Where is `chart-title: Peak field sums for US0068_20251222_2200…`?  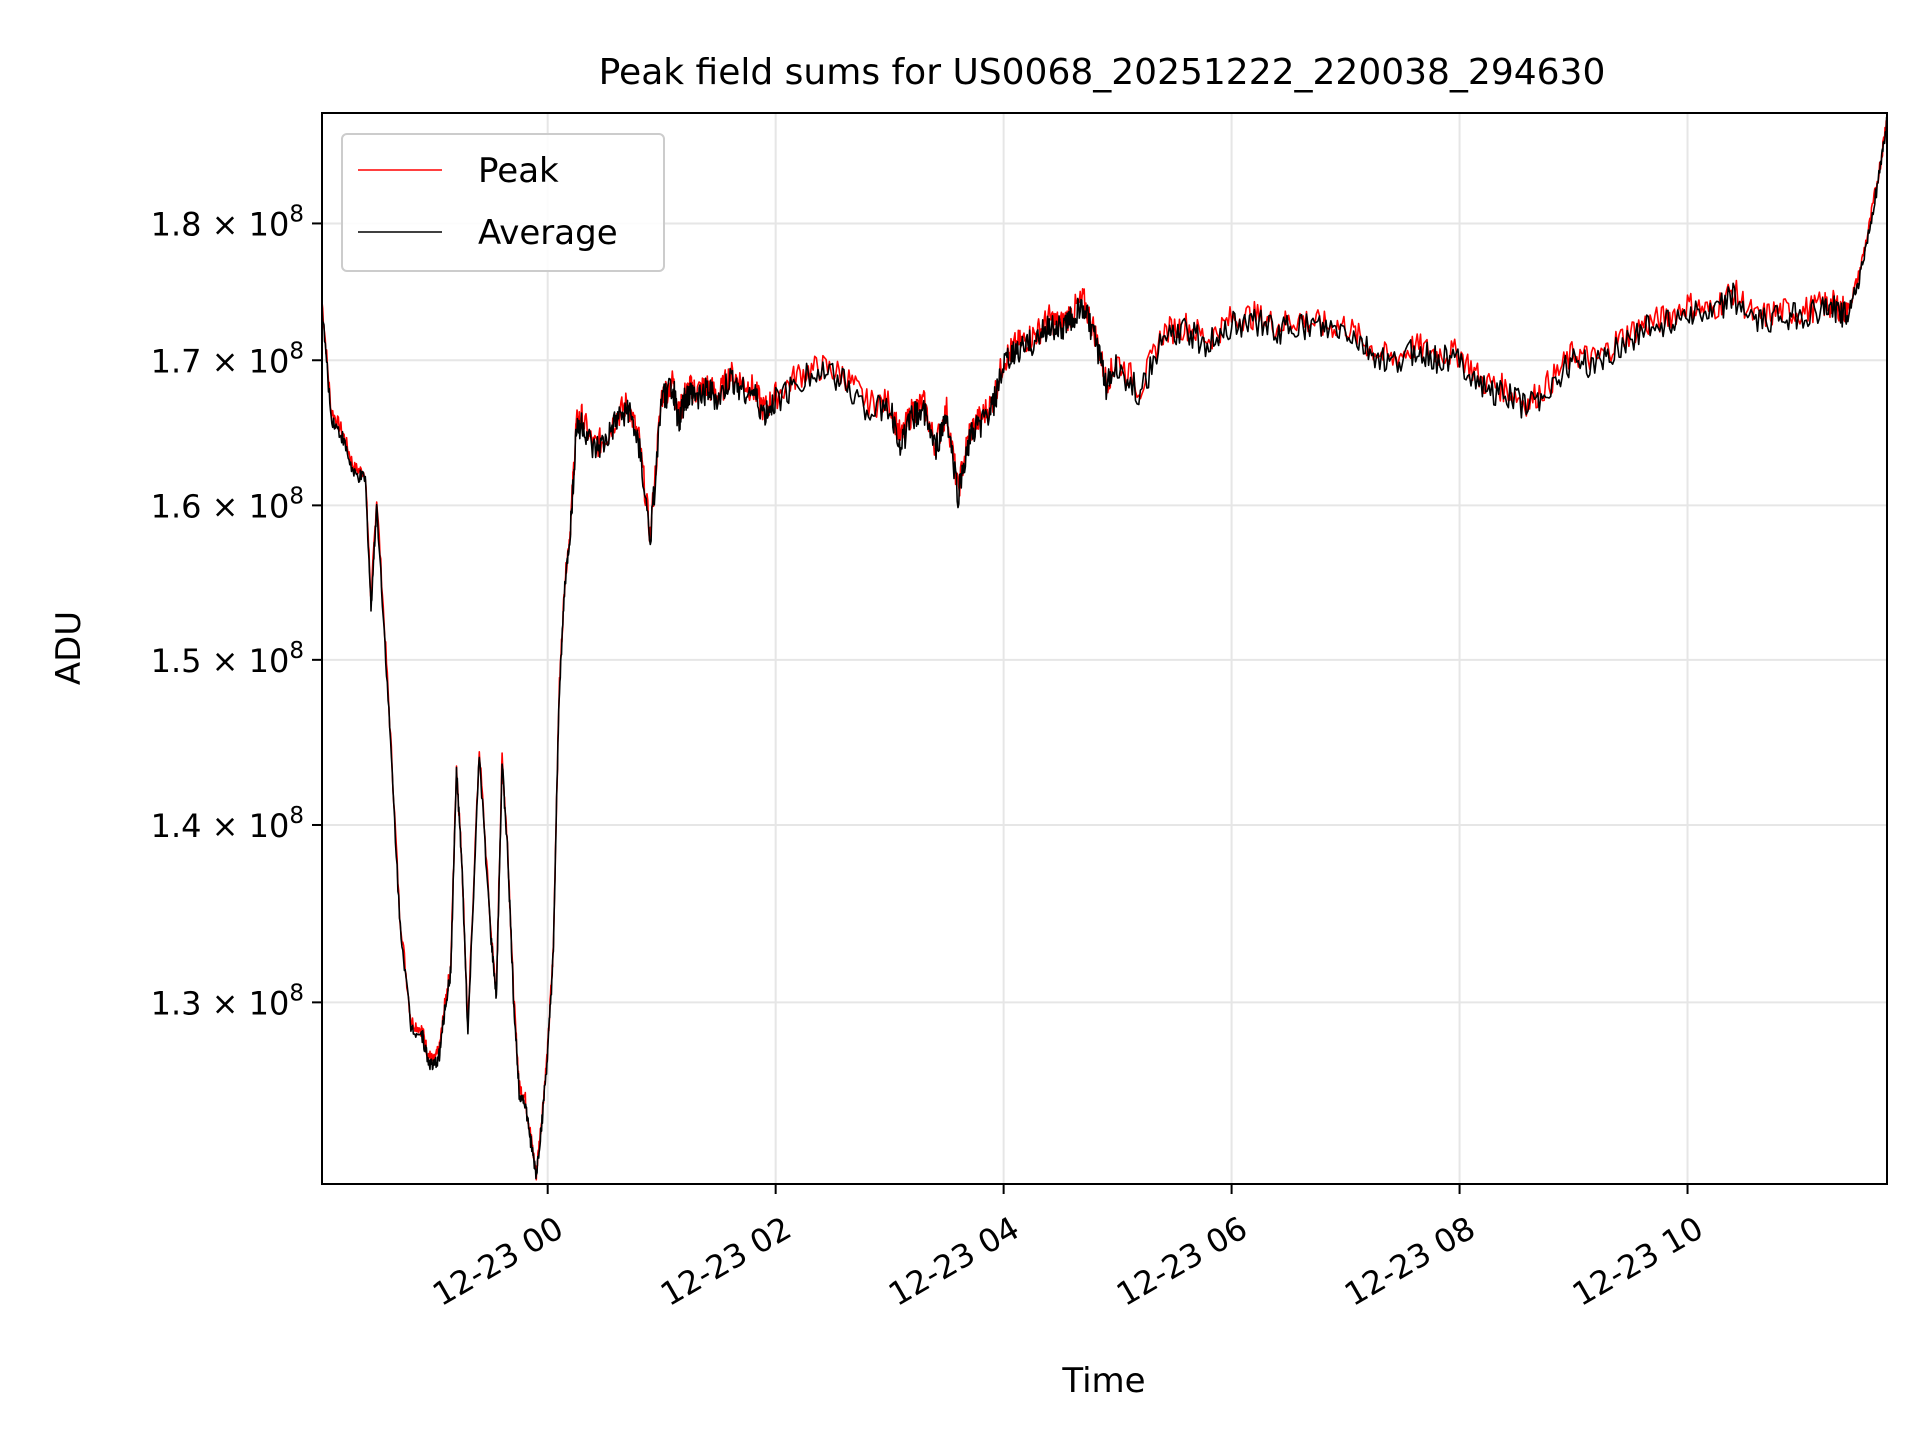 chart-title: Peak field sums for US0068_20251222_2200… is located at coordinates (1102, 72).